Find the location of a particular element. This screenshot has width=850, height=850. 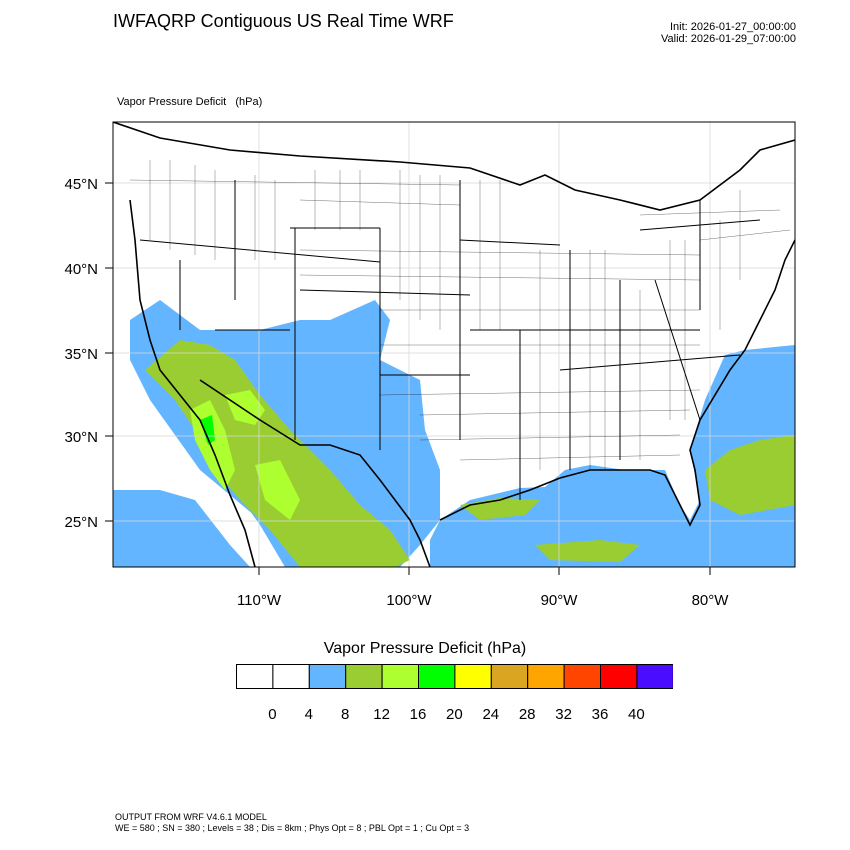

colorbar-label-8: 8 is located at coordinates (345, 714).